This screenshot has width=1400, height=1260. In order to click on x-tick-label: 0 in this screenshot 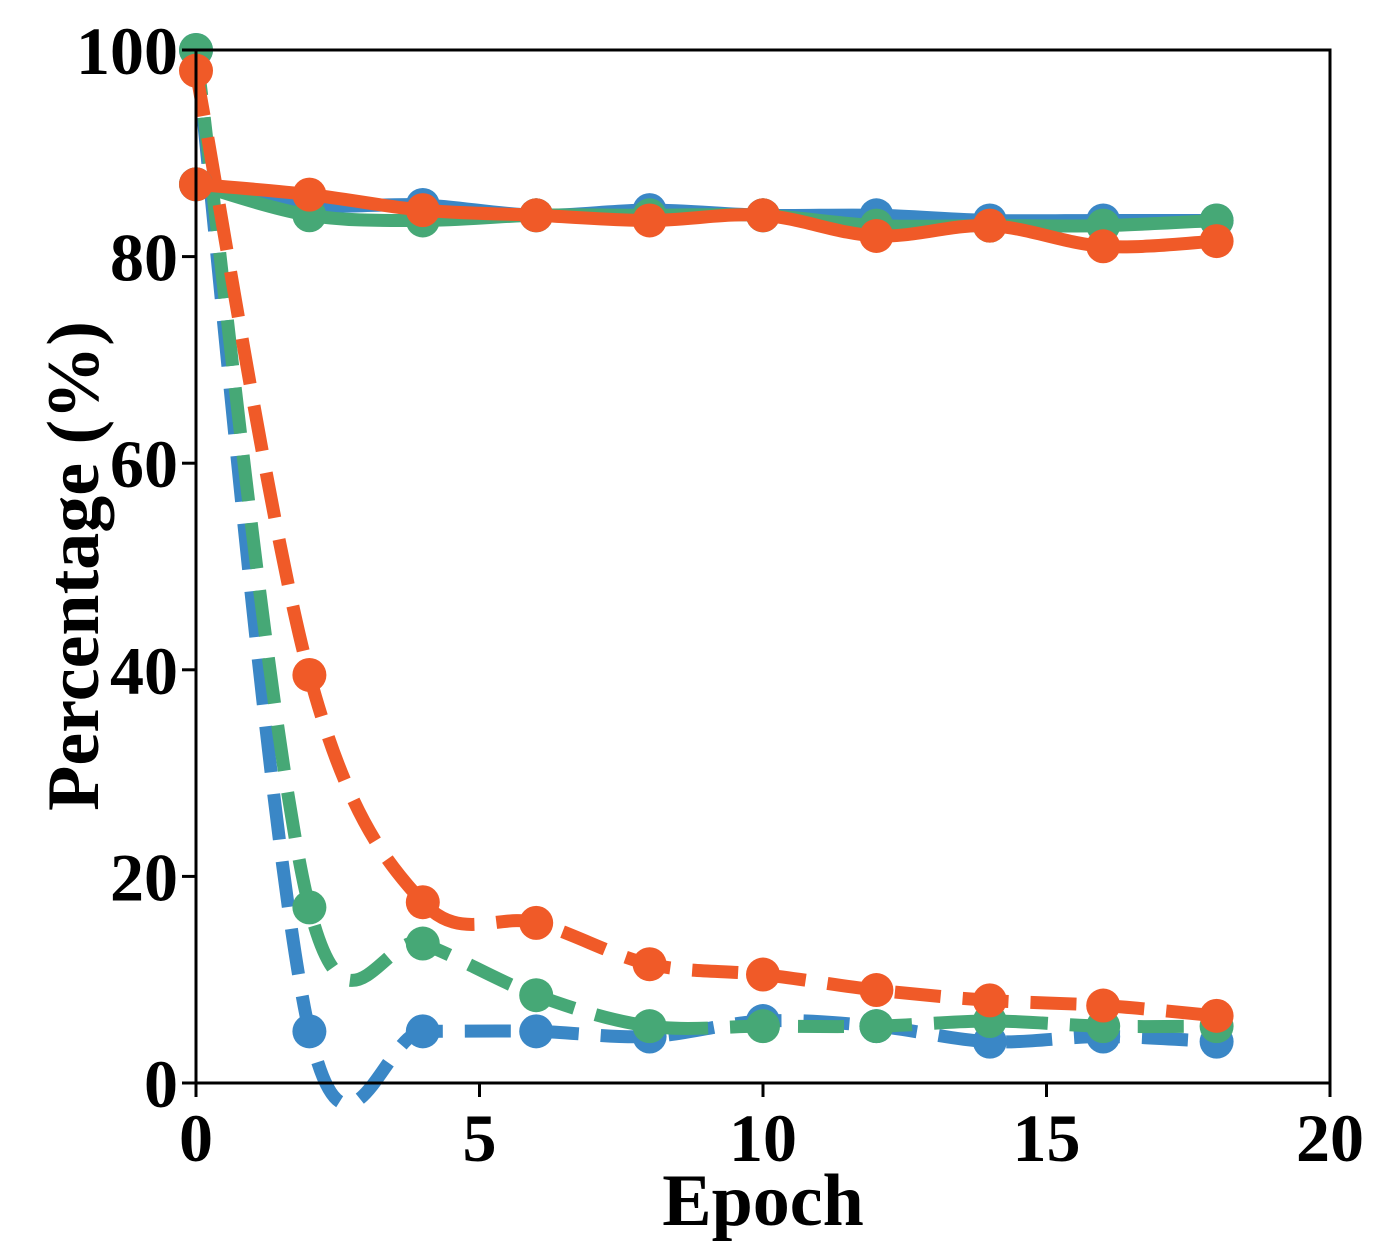, I will do `click(196, 1138)`.